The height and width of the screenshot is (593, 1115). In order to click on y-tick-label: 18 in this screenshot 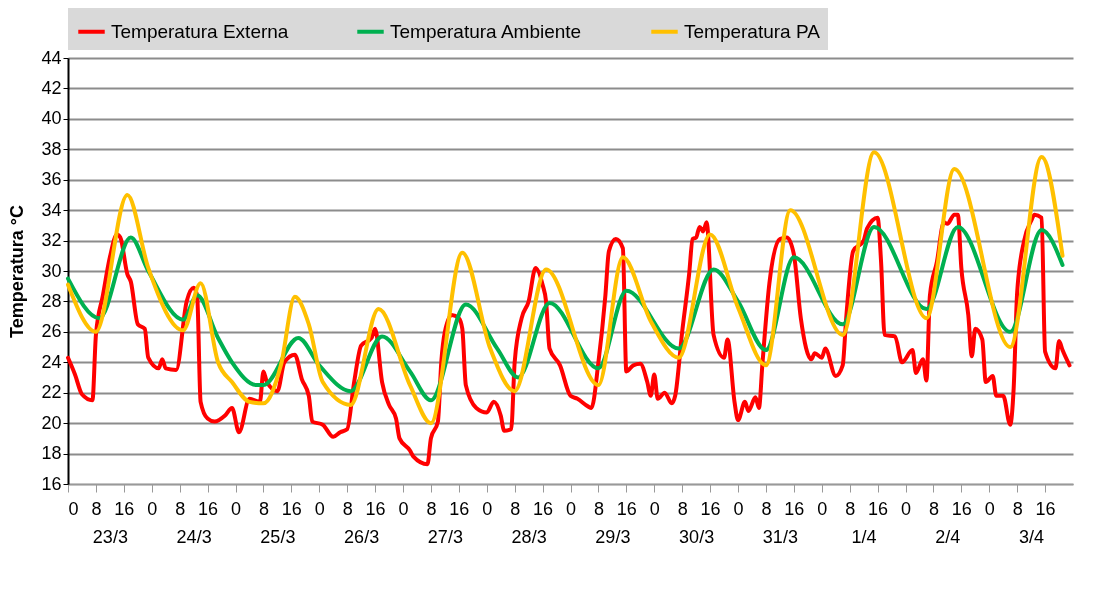, I will do `click(51, 453)`.